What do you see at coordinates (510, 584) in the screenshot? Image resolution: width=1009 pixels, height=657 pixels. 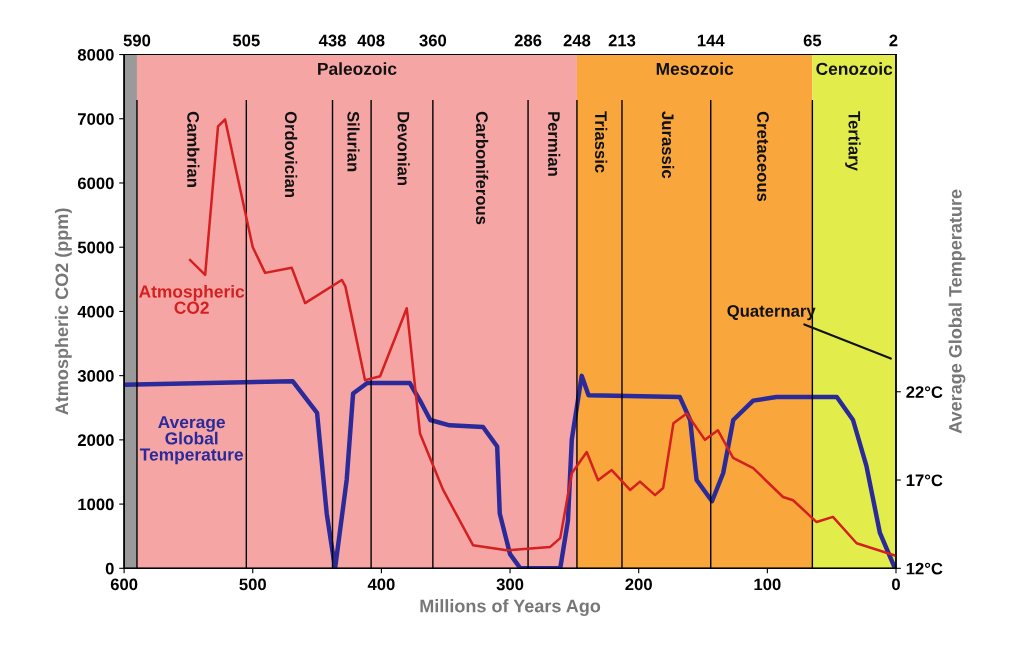 I see `x-tick-label: 300` at bounding box center [510, 584].